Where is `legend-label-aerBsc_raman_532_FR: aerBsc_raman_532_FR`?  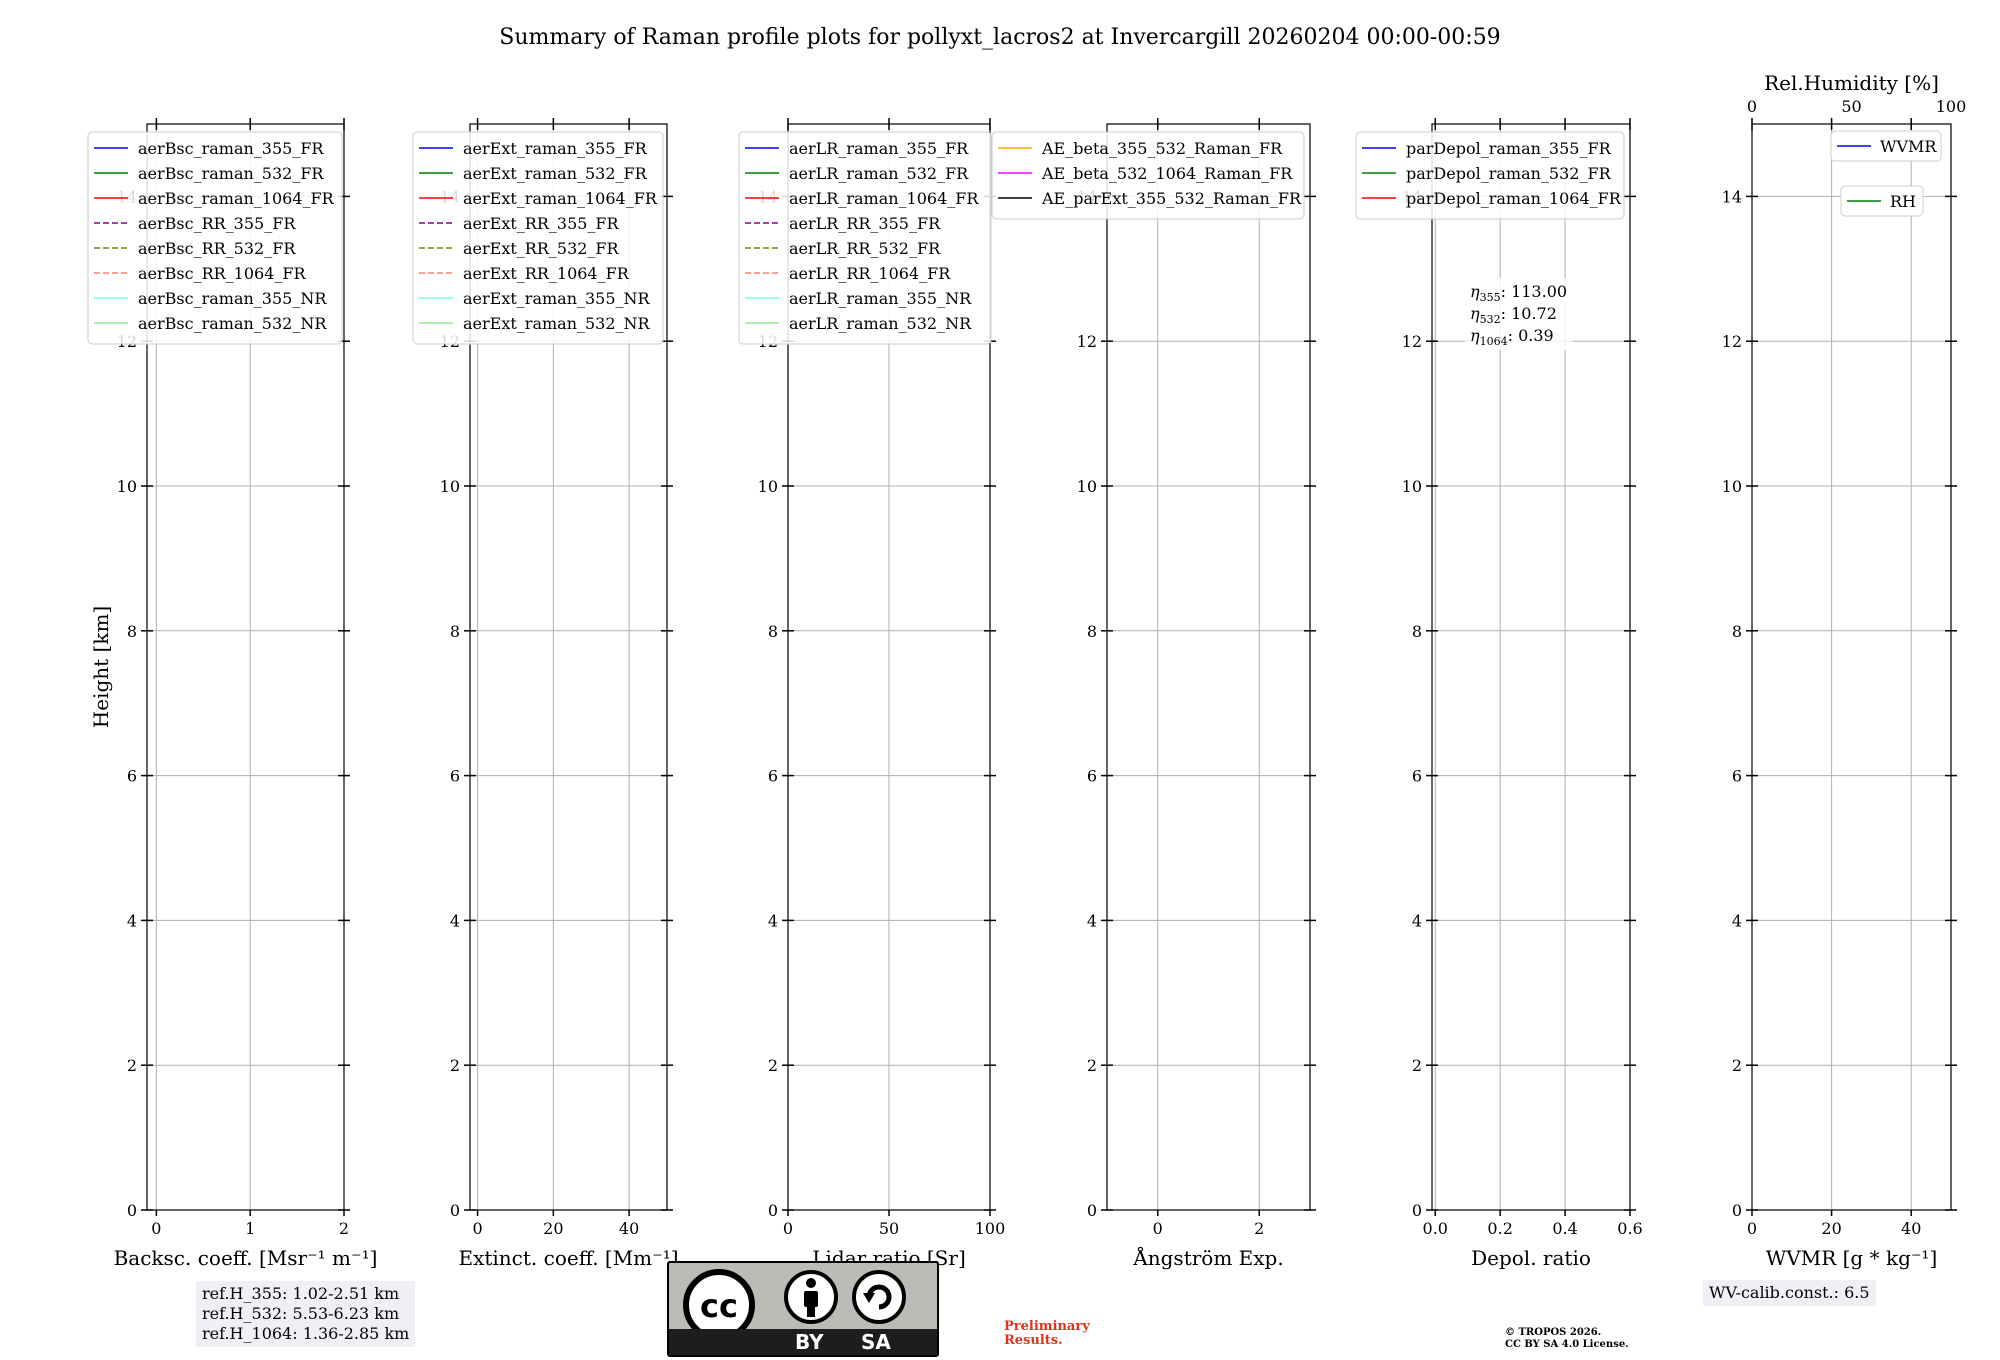 legend-label-aerBsc_raman_532_FR: aerBsc_raman_532_FR is located at coordinates (231, 173).